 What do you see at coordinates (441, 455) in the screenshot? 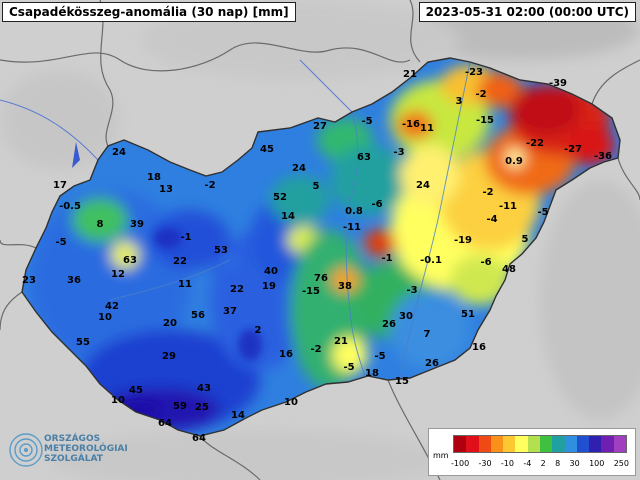
I see `legend-unit: mm` at bounding box center [441, 455].